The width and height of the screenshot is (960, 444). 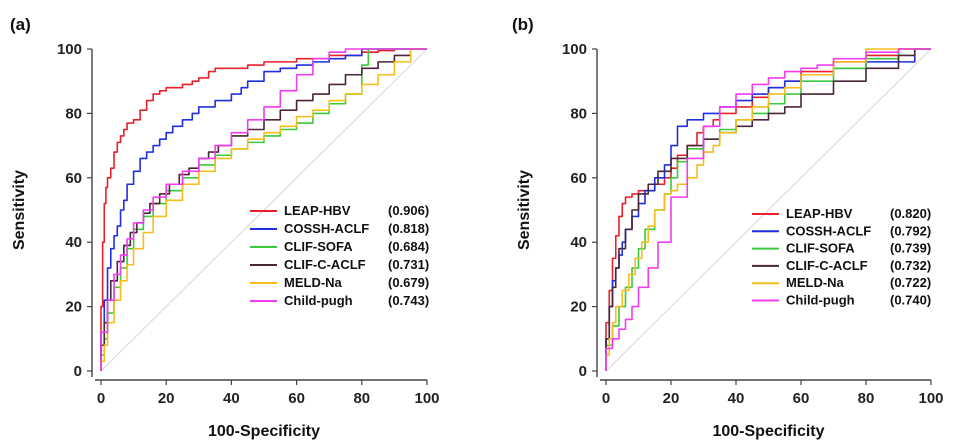 What do you see at coordinates (523, 24) in the screenshot?
I see `panel-label: (b)` at bounding box center [523, 24].